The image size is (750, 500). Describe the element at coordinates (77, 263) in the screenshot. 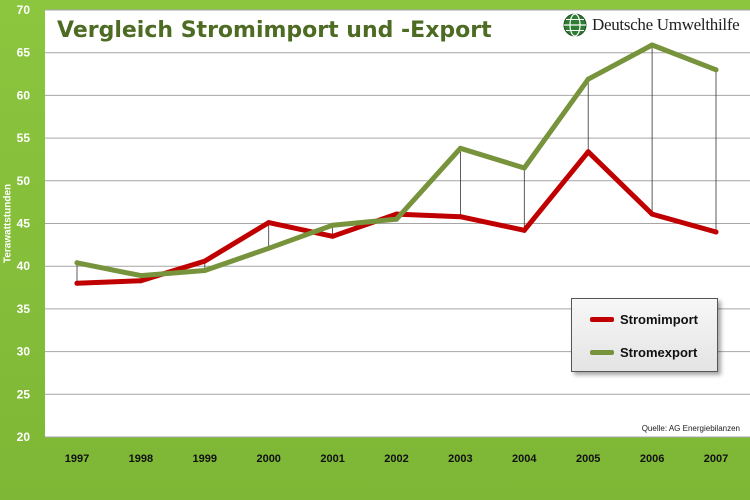

I see `data-point-stromexport-1997` at that location.